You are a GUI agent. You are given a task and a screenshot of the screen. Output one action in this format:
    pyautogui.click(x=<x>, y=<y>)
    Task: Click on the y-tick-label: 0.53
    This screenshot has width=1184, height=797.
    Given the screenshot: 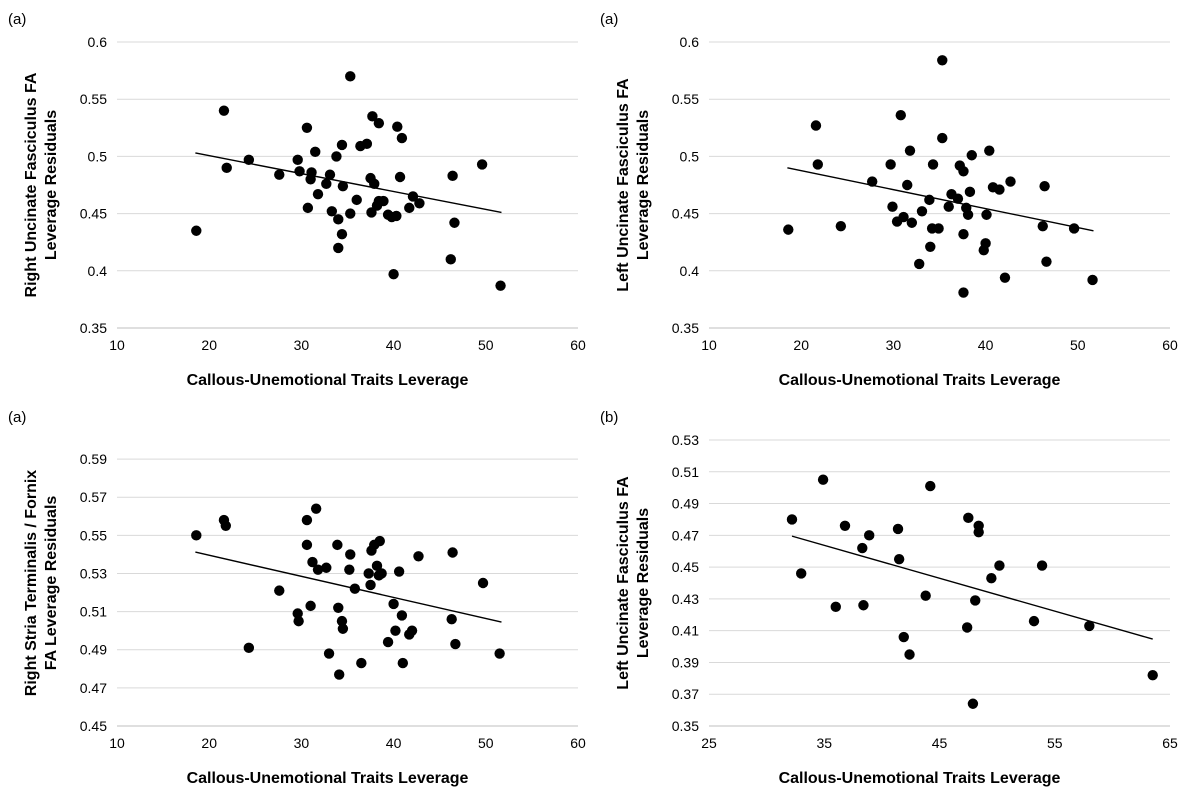 What is the action you would take?
    pyautogui.click(x=93, y=573)
    